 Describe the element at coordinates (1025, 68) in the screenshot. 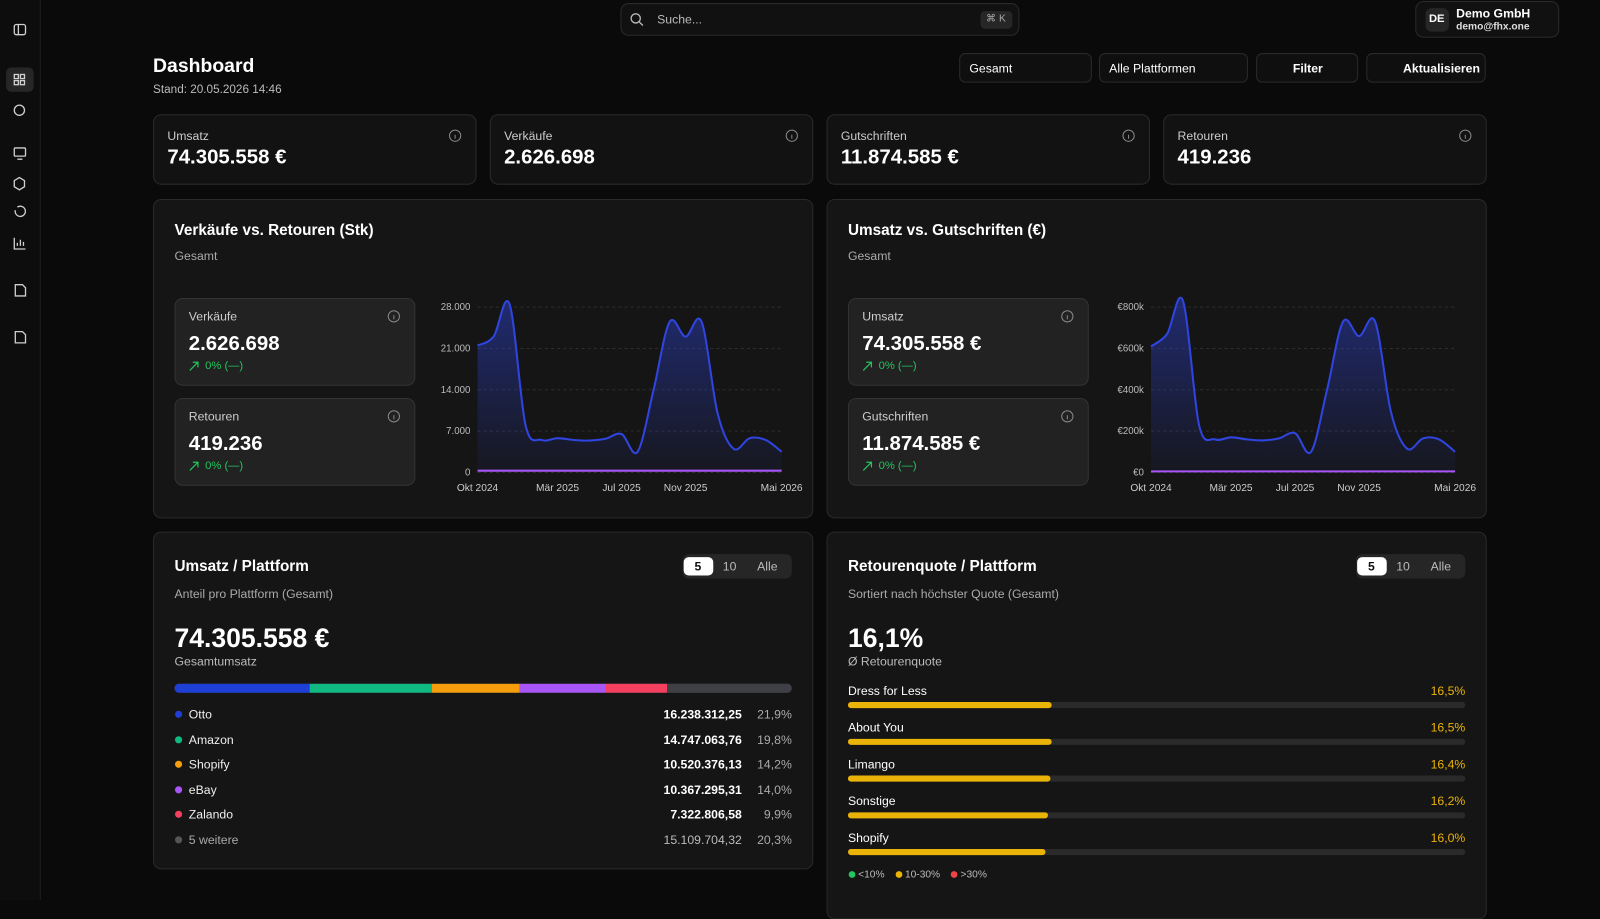

I see `period-select` at that location.